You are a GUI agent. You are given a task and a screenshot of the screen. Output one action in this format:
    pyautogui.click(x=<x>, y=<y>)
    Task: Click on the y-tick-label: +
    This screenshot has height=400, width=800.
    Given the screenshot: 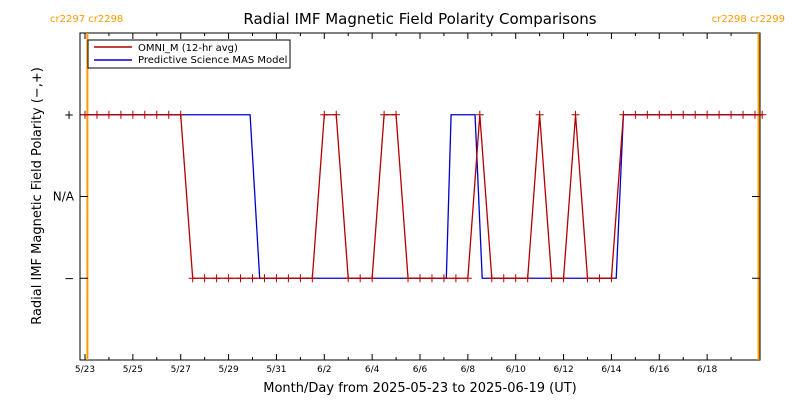 What is the action you would take?
    pyautogui.click(x=69, y=115)
    